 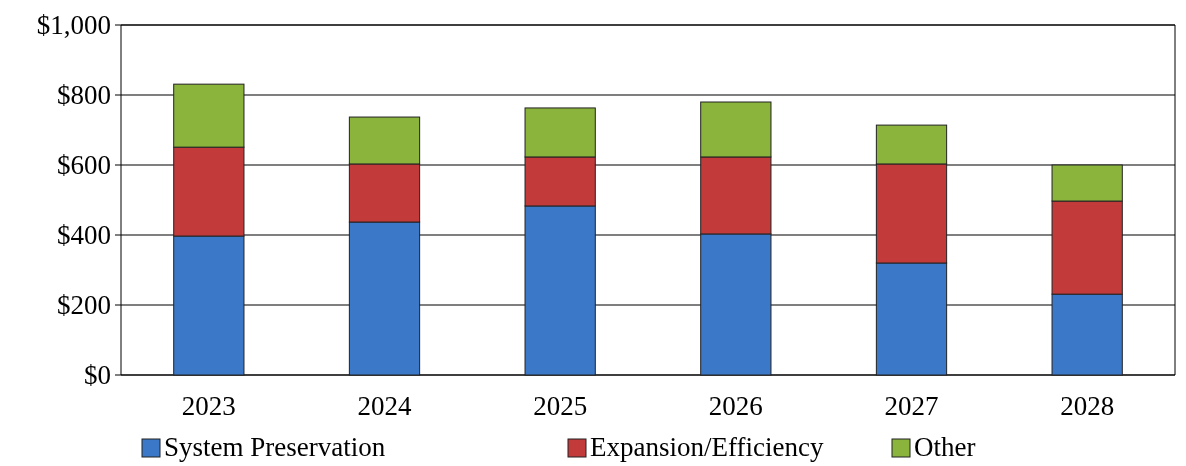 What do you see at coordinates (84, 165) in the screenshot?
I see `y-tick-label: $600` at bounding box center [84, 165].